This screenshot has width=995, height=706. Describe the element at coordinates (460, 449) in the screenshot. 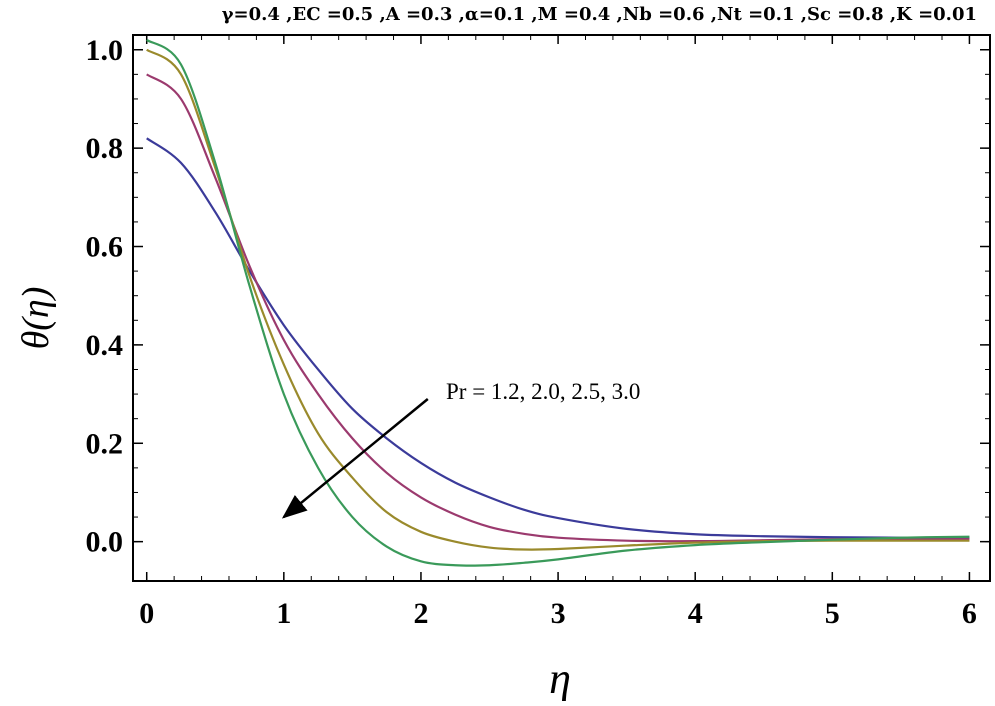

I see `annotation: Pr = 1.2, 2.0, 2.5, 3.0` at that location.